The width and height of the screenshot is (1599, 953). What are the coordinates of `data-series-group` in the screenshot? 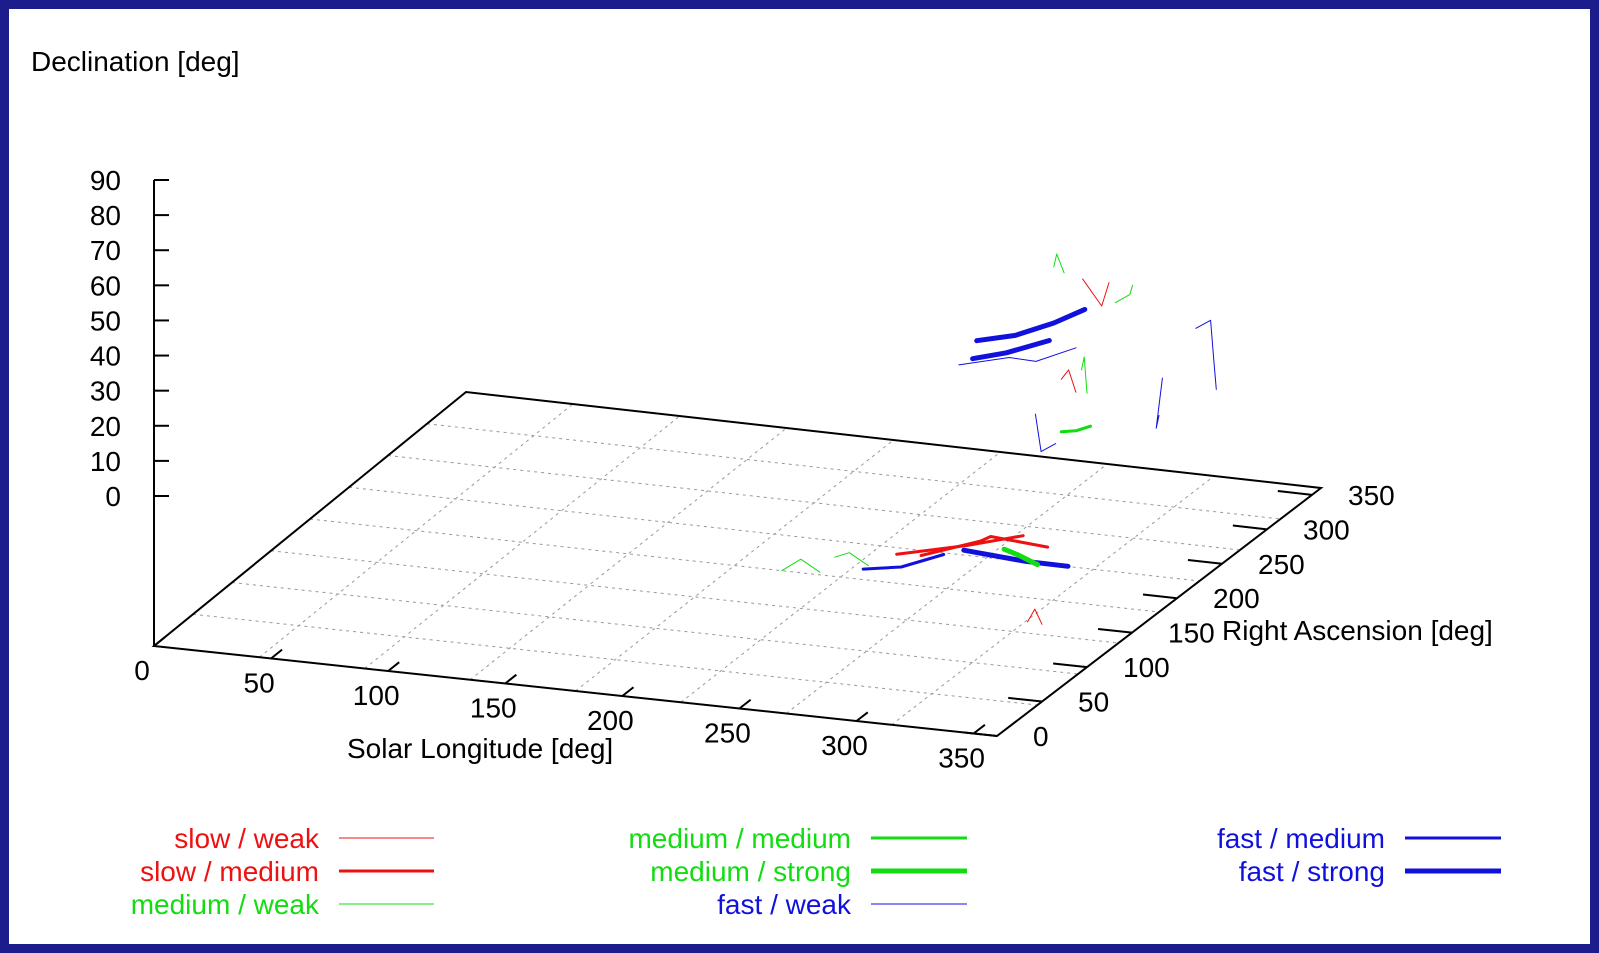 It's located at (999, 439).